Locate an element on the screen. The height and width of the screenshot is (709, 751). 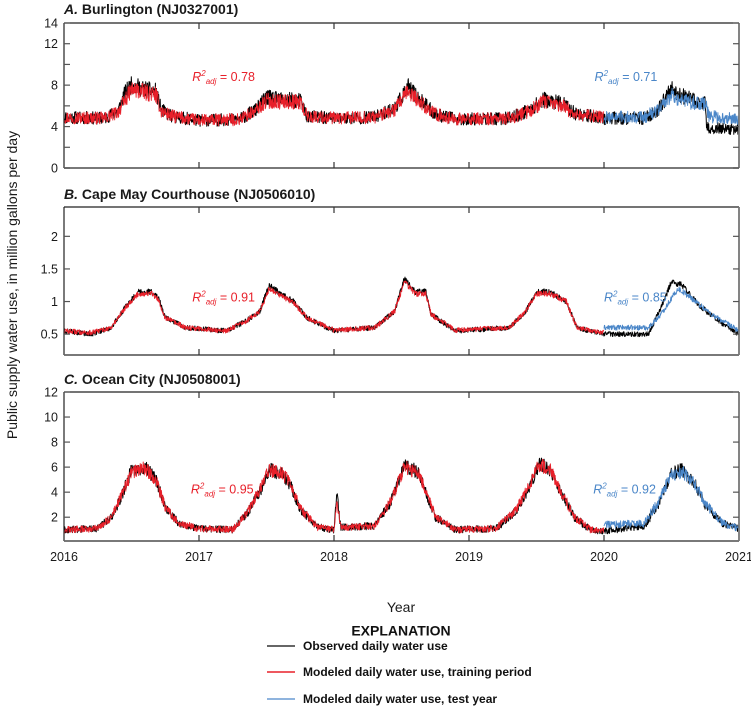
r2-label-test: R2adj = 0.85 is located at coordinates (635, 298).